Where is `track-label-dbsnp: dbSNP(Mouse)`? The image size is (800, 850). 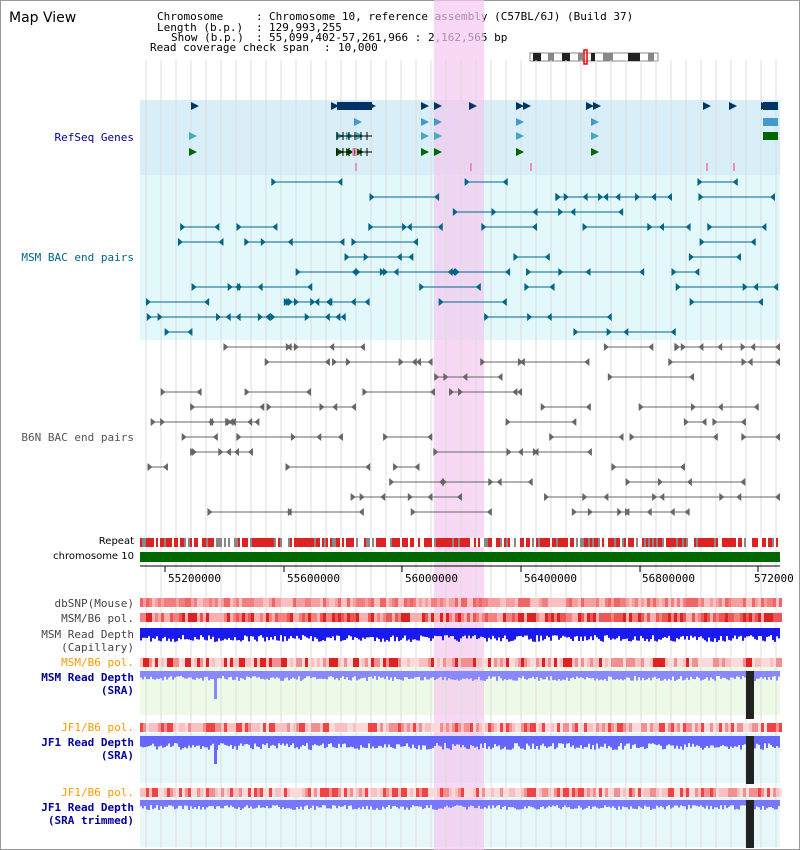
track-label-dbsnp: dbSNP(Mouse) is located at coordinates (94, 603).